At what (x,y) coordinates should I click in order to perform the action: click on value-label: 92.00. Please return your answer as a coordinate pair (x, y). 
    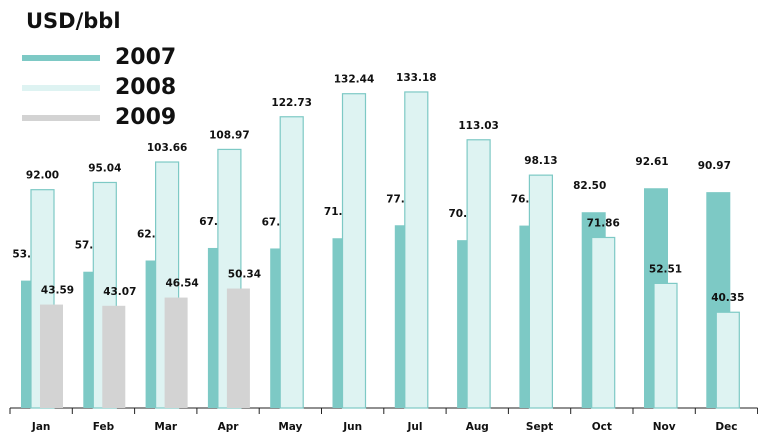
    Looking at the image, I should click on (42, 176).